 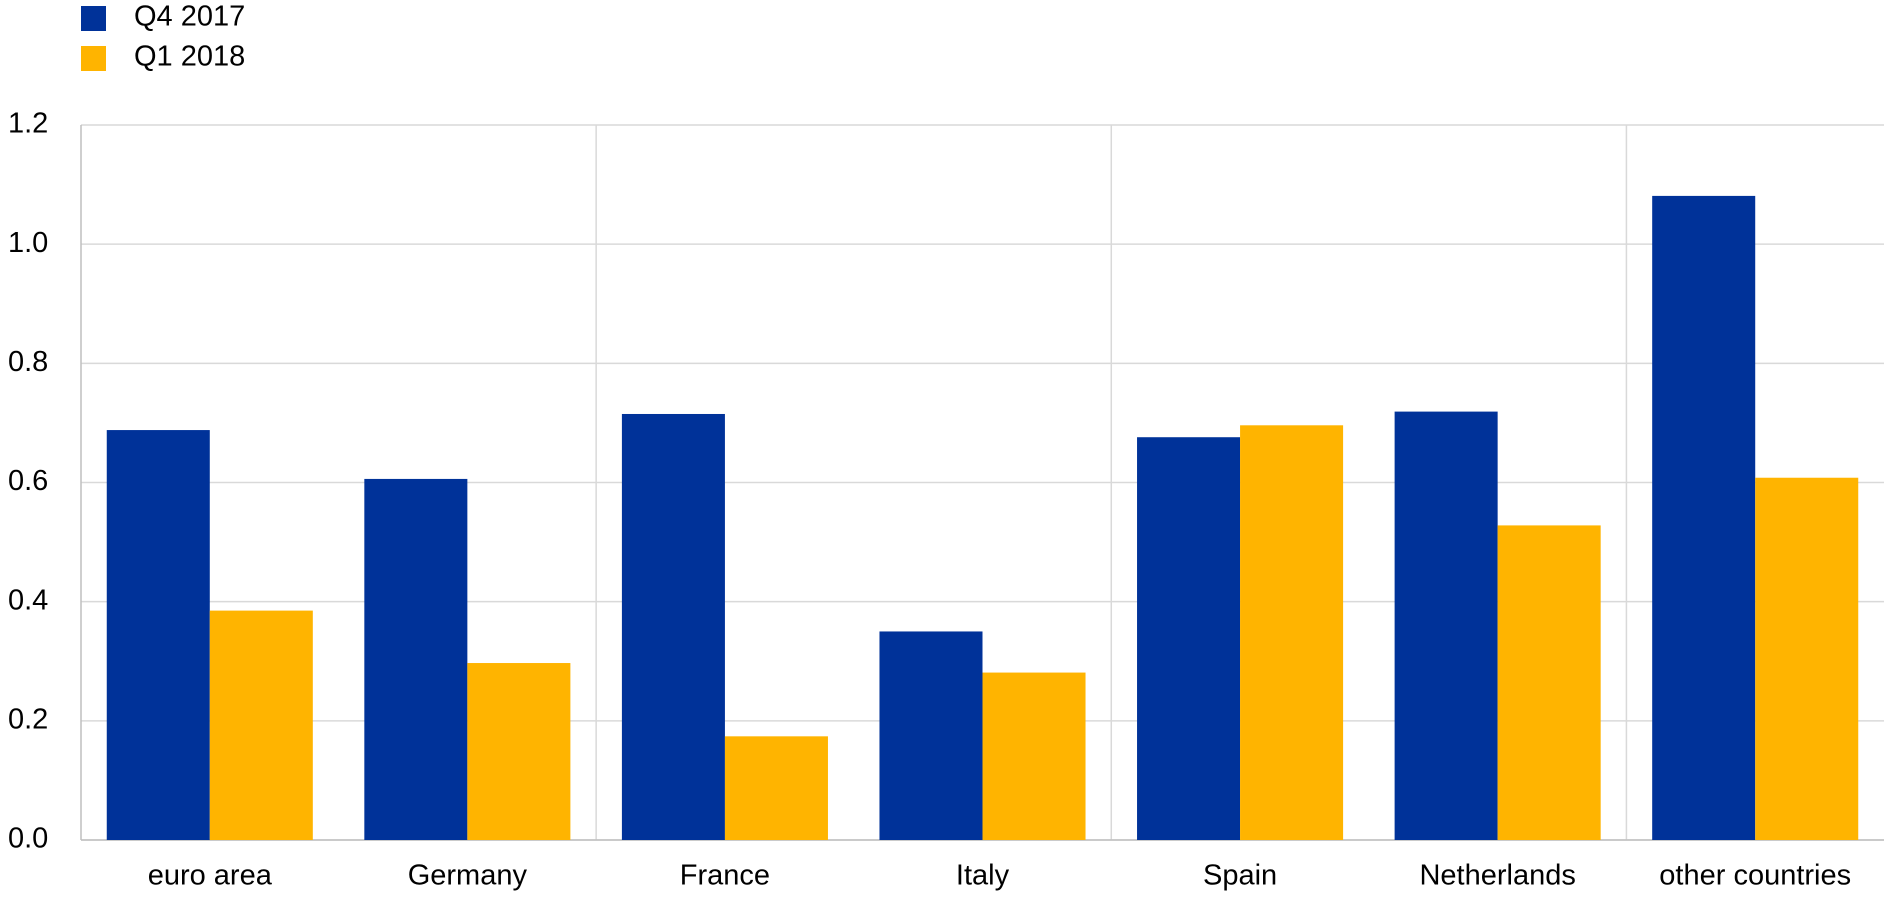 I want to click on legend-label: Q4 2017, so click(x=189, y=17).